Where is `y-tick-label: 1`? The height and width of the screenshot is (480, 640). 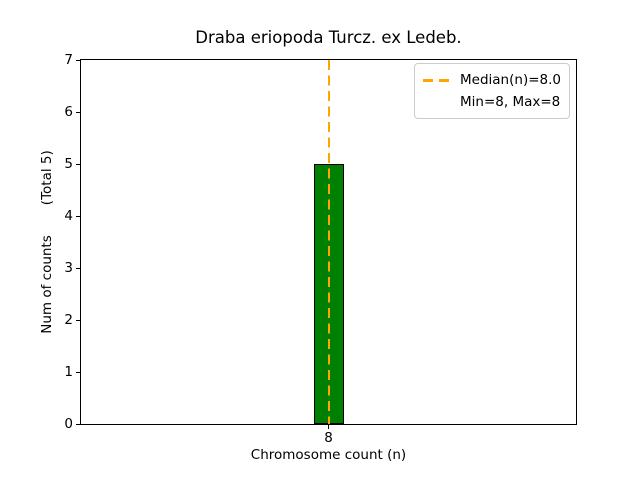
y-tick-label: 1 is located at coordinates (68, 372).